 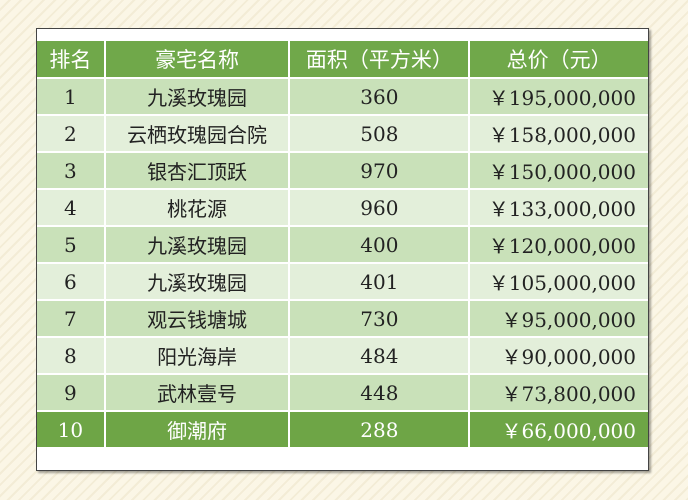 I want to click on table-row: 5 九溪玫瑰园 400 ￥120,000,000, so click(x=342, y=244).